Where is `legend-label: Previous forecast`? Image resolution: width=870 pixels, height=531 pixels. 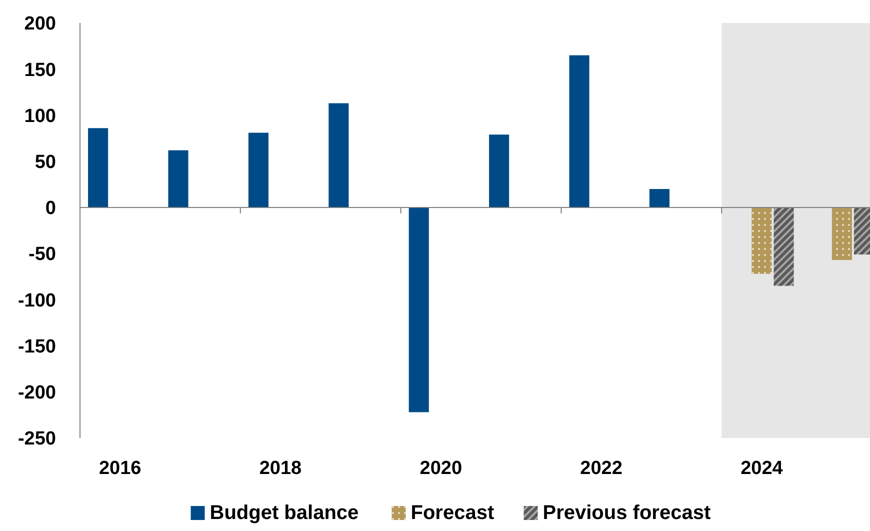
legend-label: Previous forecast is located at coordinates (626, 513).